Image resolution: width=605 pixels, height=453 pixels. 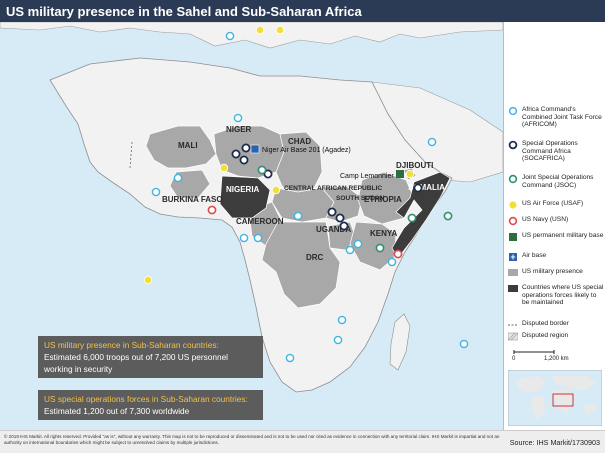 What do you see at coordinates (558, 181) in the screenshot?
I see `legend-label-jsoc: Joint Special Operations Command (JSOC)` at bounding box center [558, 181].